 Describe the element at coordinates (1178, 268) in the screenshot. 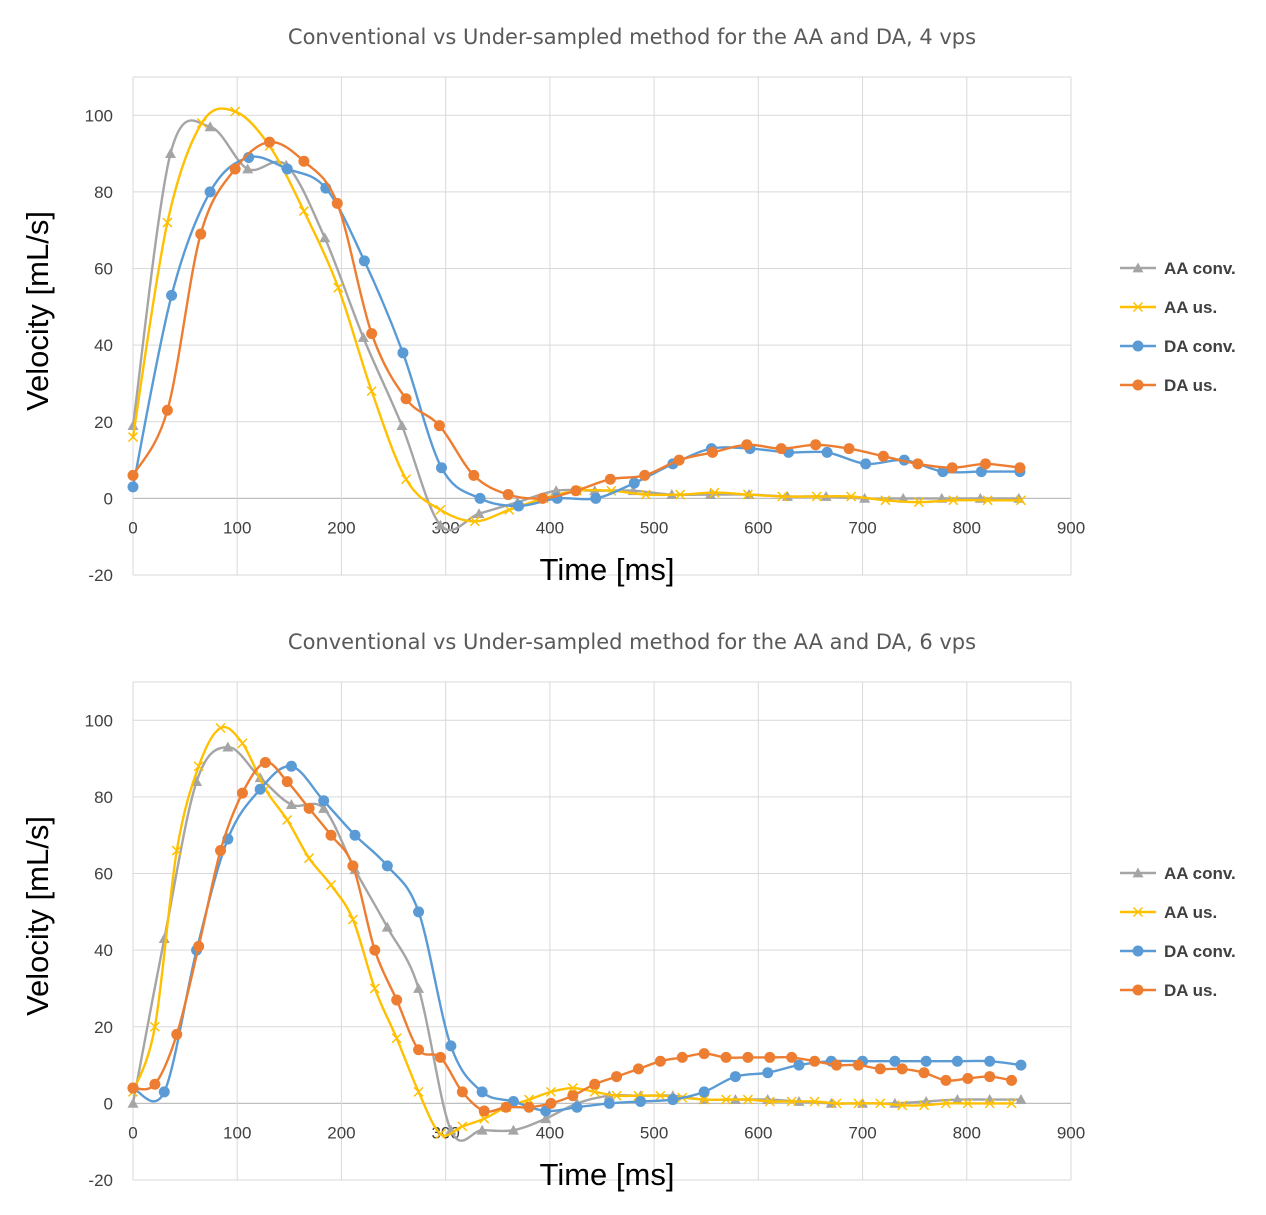

I see `legend-item-aa-conv: AA conv.` at that location.